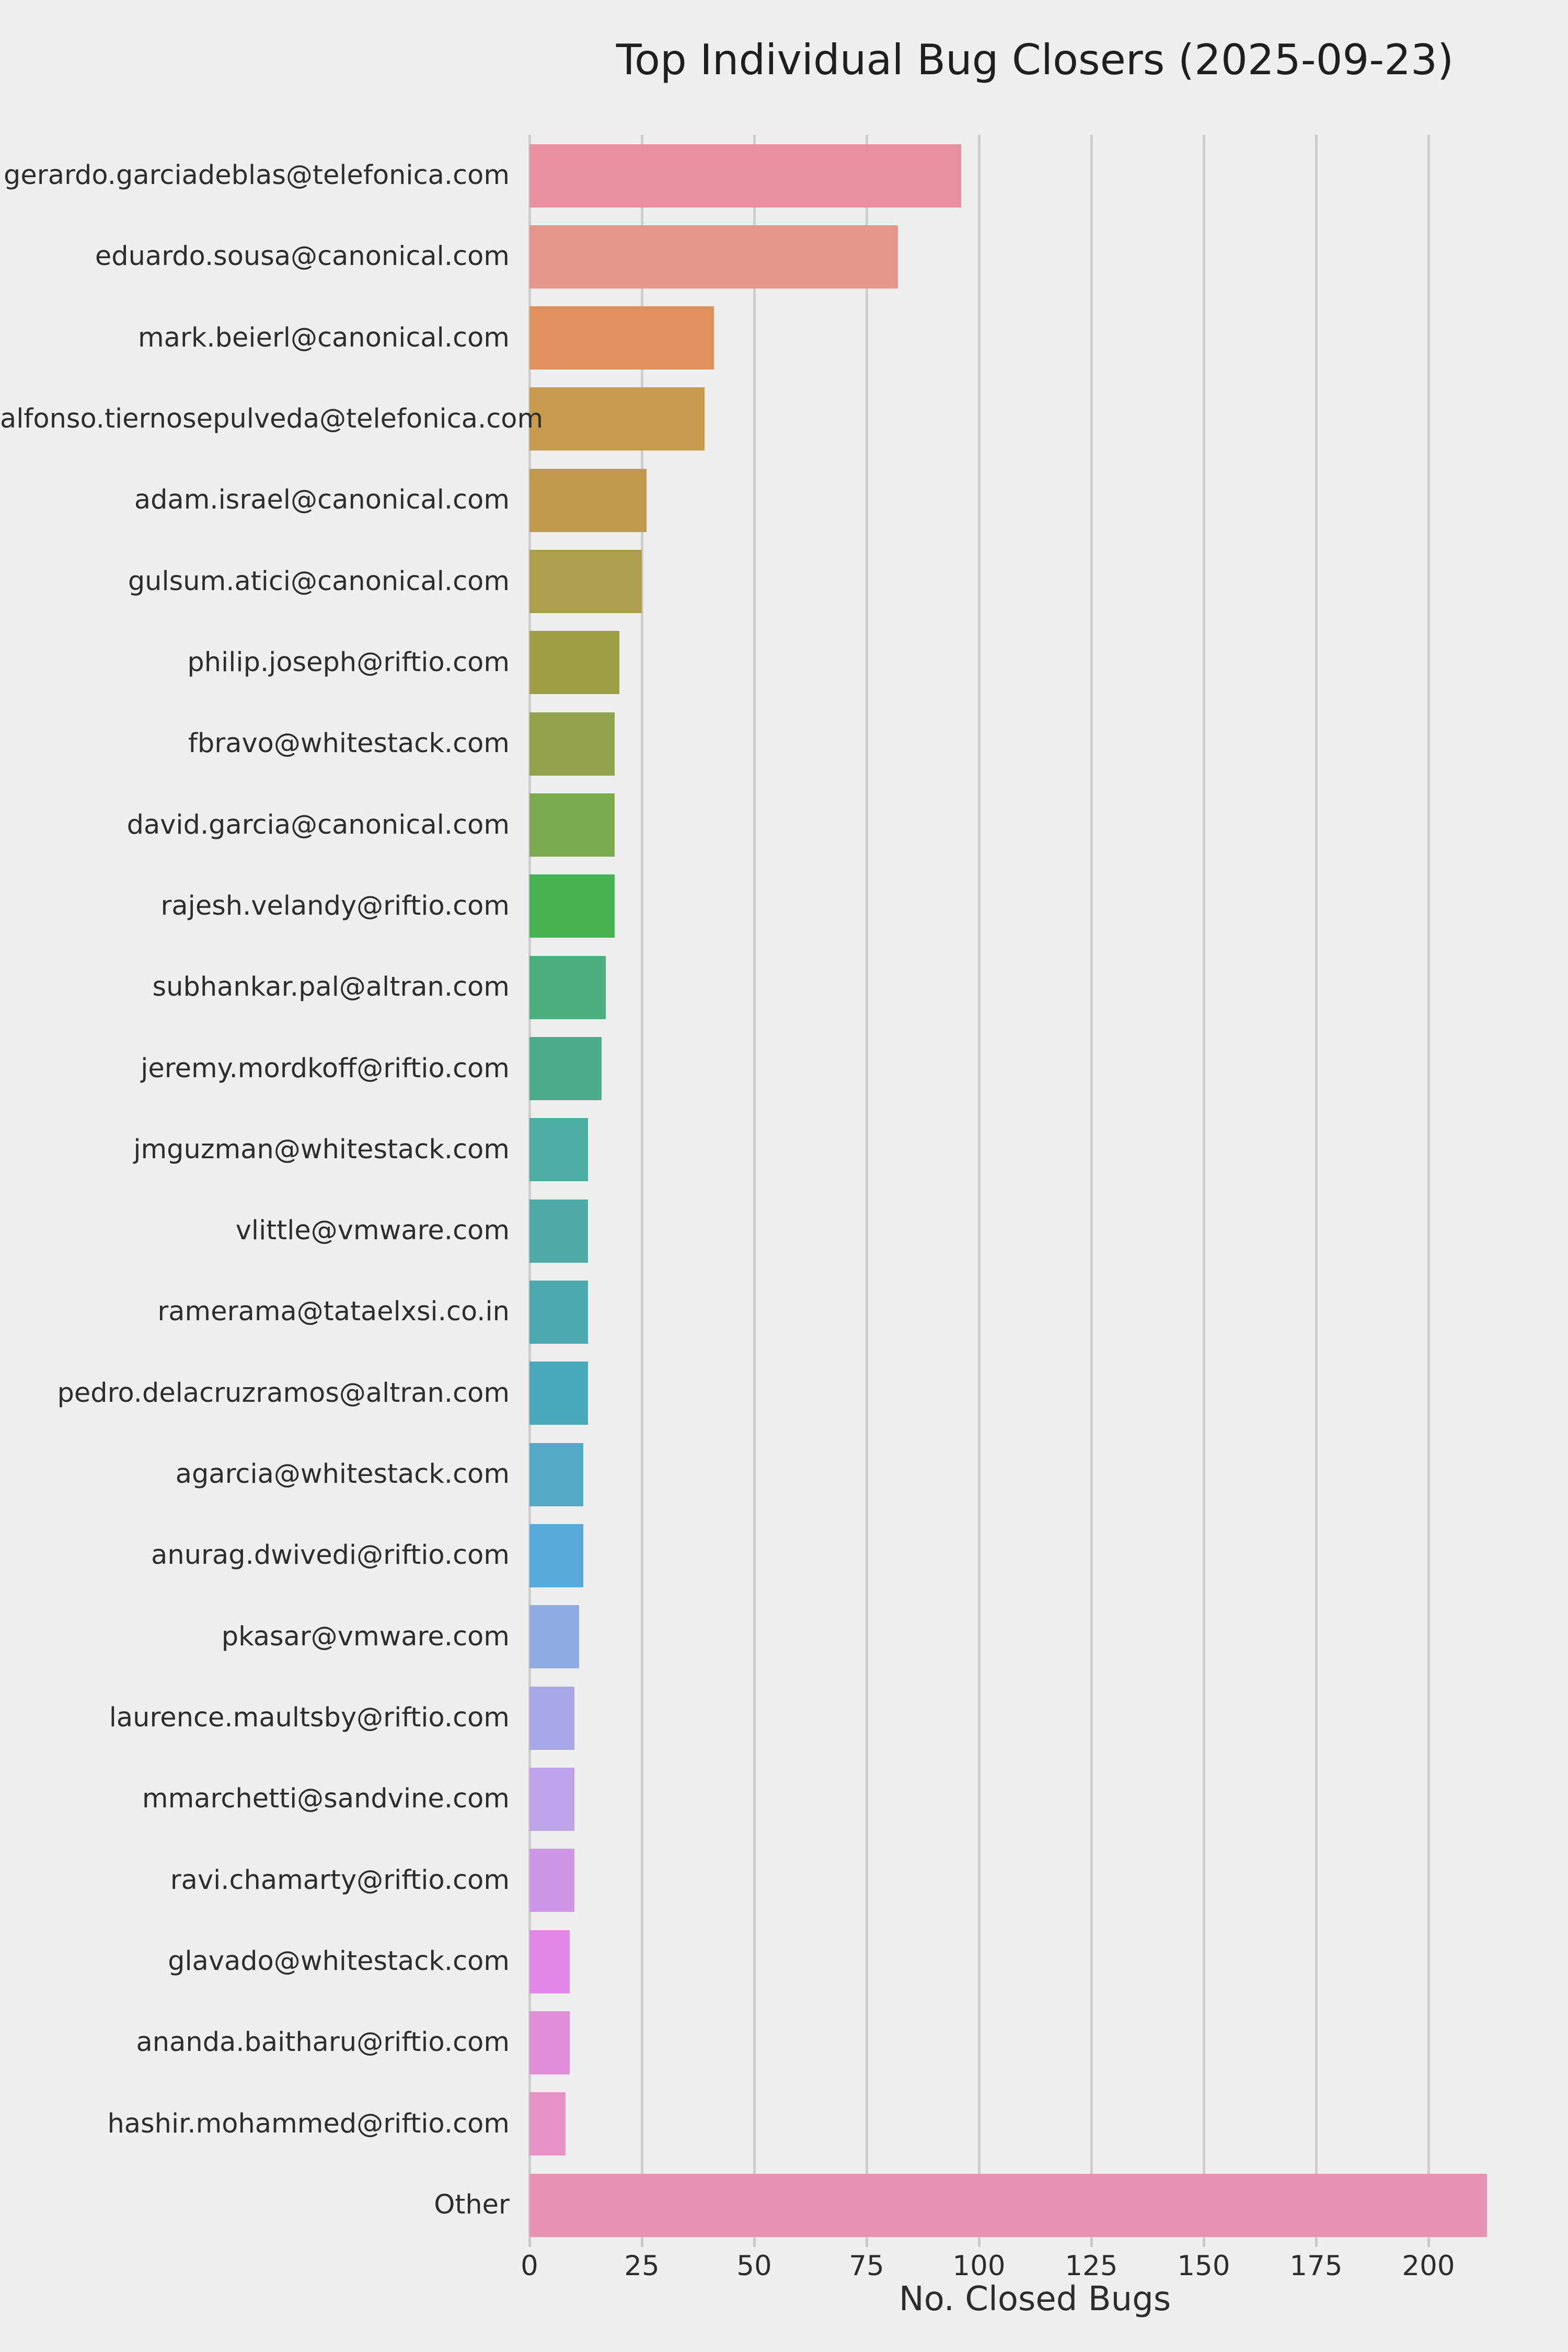 The height and width of the screenshot is (2352, 1568). Describe the element at coordinates (588, 500) in the screenshot. I see `bar-adam.israel@canonical.com` at that location.